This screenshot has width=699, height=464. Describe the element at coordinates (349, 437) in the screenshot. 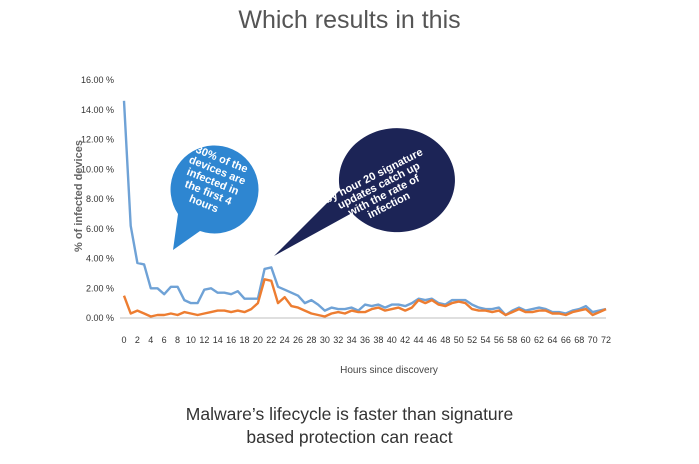

I see `caption-line-2: based protection can react` at that location.